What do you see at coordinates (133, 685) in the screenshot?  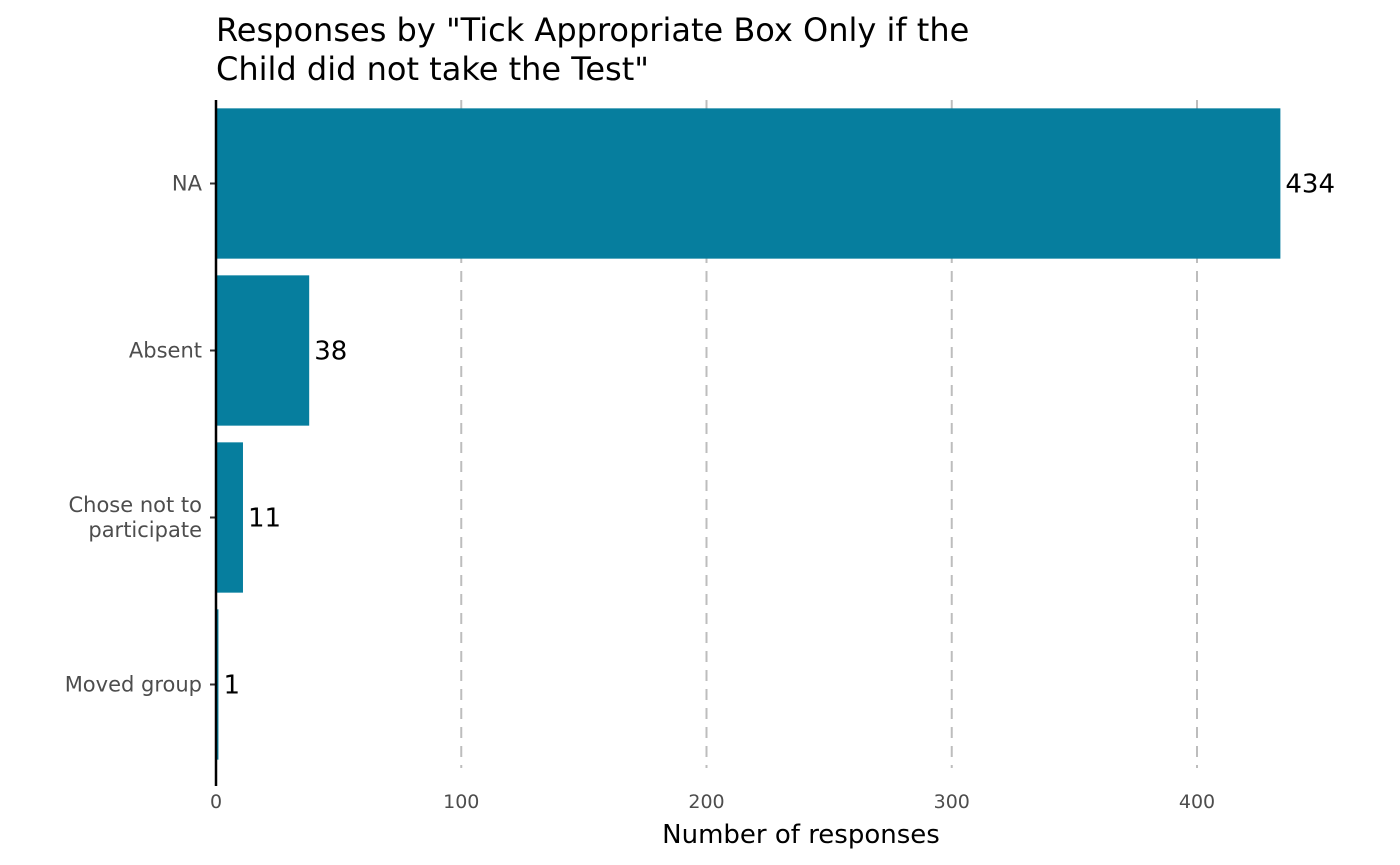 I see `category-label: Moved group` at bounding box center [133, 685].